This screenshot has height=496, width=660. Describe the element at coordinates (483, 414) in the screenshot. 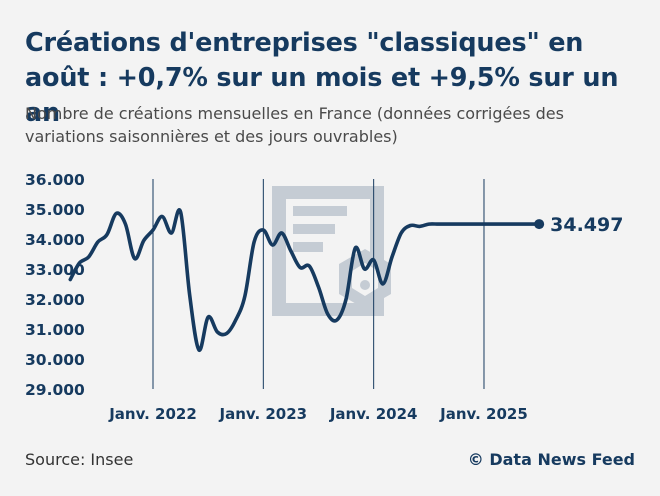

I see `x-tick-label: Janv. 2025` at that location.